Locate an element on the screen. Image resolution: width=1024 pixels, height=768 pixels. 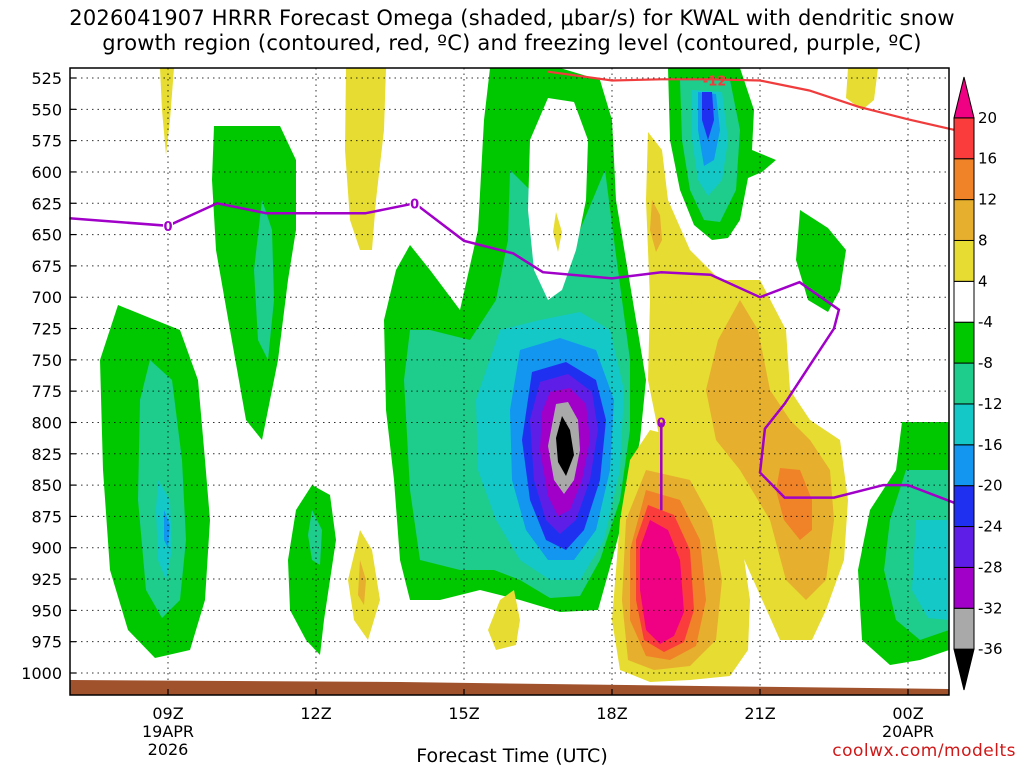
colorbar-label--24: -24 is located at coordinates (990, 527).